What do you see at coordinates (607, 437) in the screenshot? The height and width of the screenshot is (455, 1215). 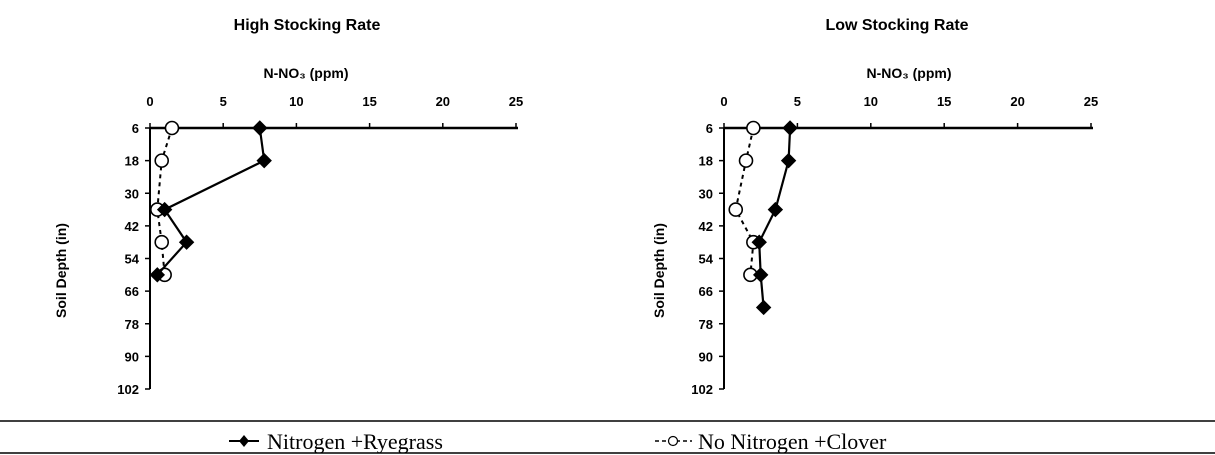 I see `legend: Nitrogen +Ryegrass No Nitrogen +Clover` at bounding box center [607, 437].